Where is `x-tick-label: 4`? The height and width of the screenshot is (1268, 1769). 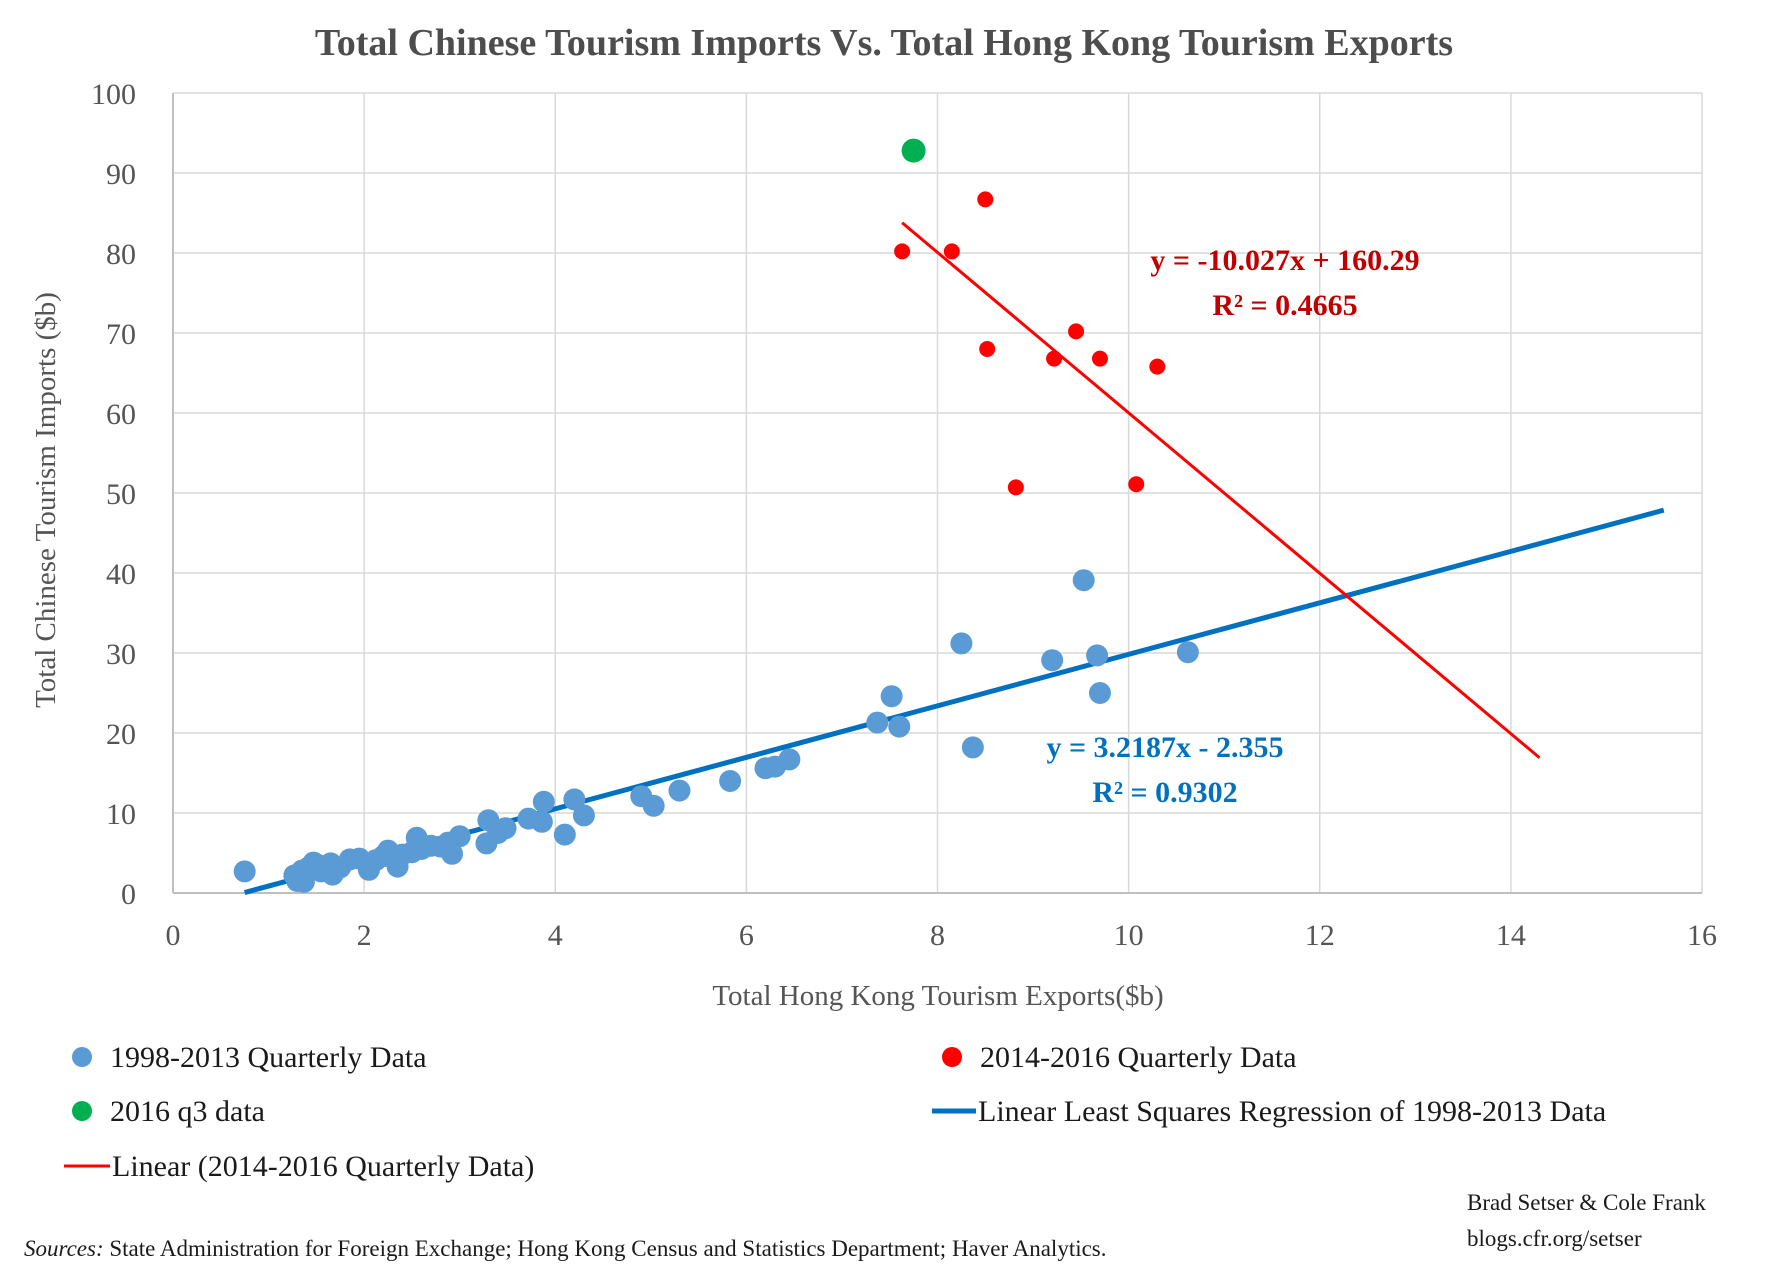 x-tick-label: 4 is located at coordinates (555, 935).